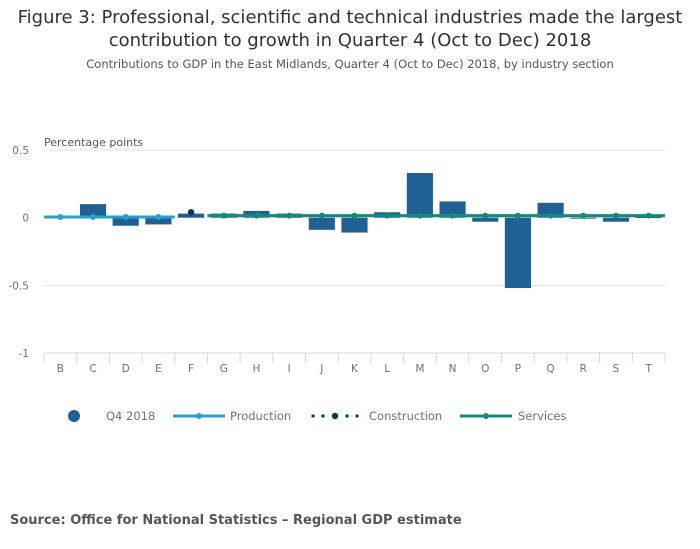  What do you see at coordinates (648, 369) in the screenshot?
I see `x-tick-label: T` at bounding box center [648, 369].